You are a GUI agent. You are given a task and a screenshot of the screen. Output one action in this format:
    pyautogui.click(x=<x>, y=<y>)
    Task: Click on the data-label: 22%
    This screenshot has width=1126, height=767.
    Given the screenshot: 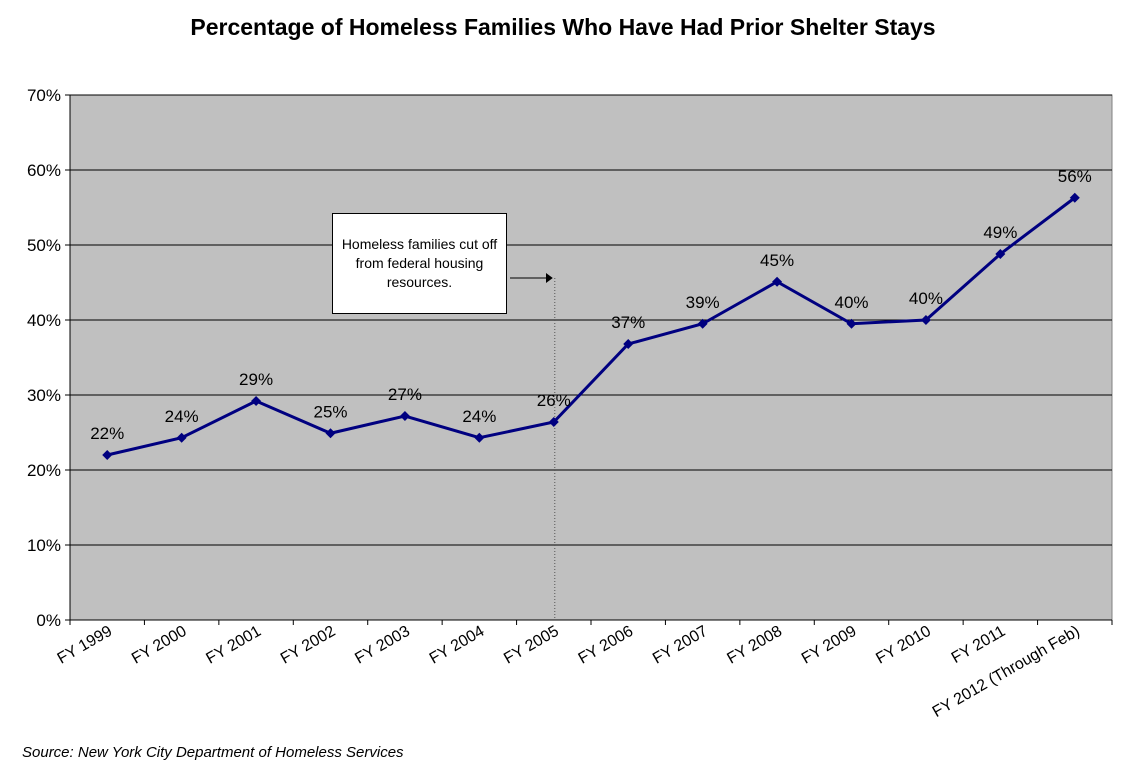 What is the action you would take?
    pyautogui.click(x=107, y=433)
    